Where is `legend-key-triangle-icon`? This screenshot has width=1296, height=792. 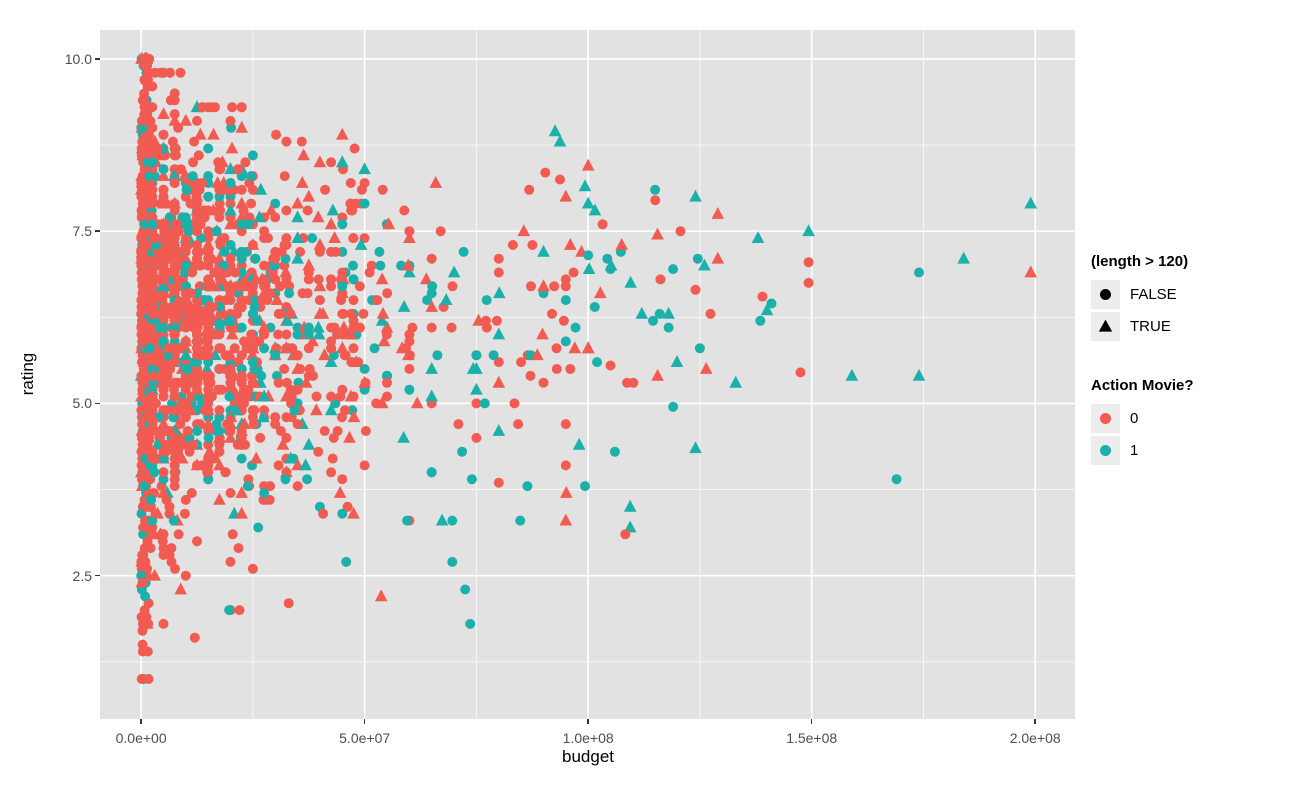 legend-key-triangle-icon is located at coordinates (1105, 326).